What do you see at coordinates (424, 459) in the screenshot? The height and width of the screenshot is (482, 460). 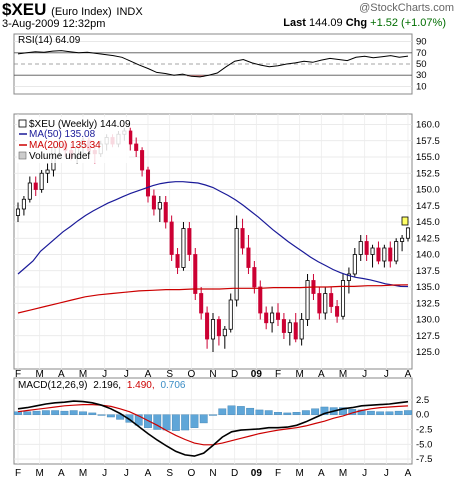 I see `macd-tick-label: -7.5` at bounding box center [424, 459].